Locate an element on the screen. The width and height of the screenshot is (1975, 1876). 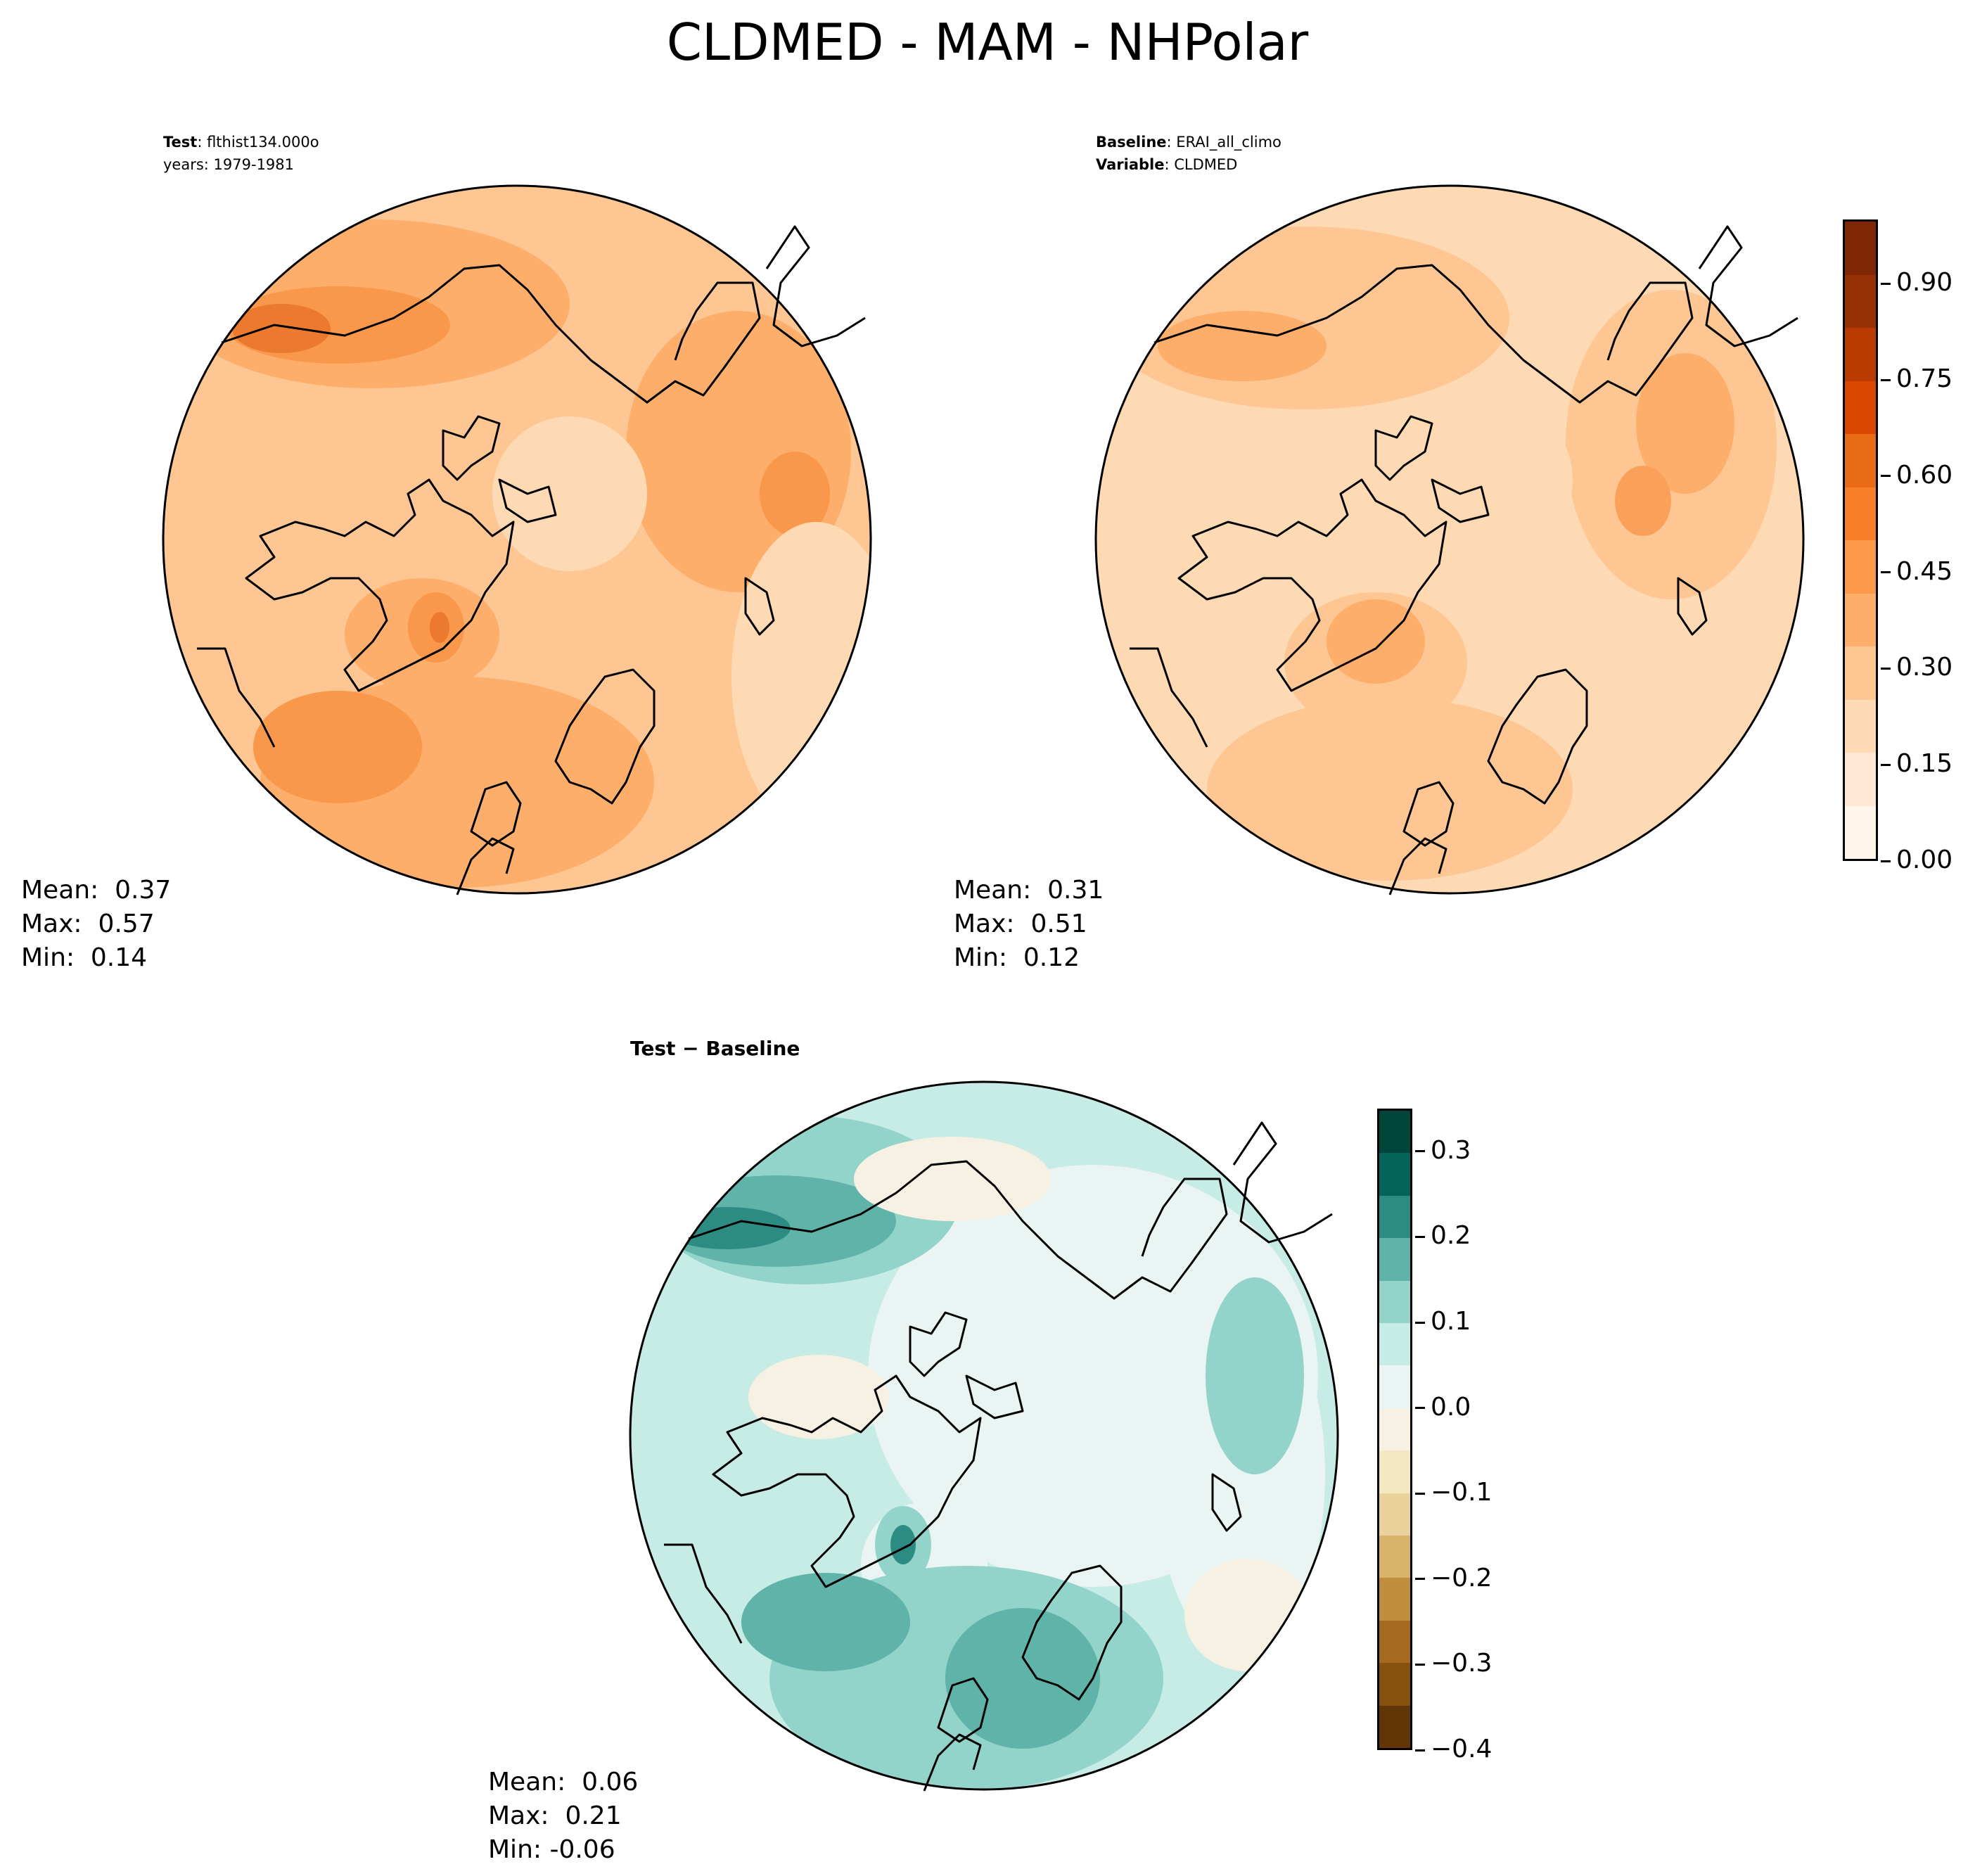
colorbar-diff-tick-label: 0.0 is located at coordinates (1442, 1407).